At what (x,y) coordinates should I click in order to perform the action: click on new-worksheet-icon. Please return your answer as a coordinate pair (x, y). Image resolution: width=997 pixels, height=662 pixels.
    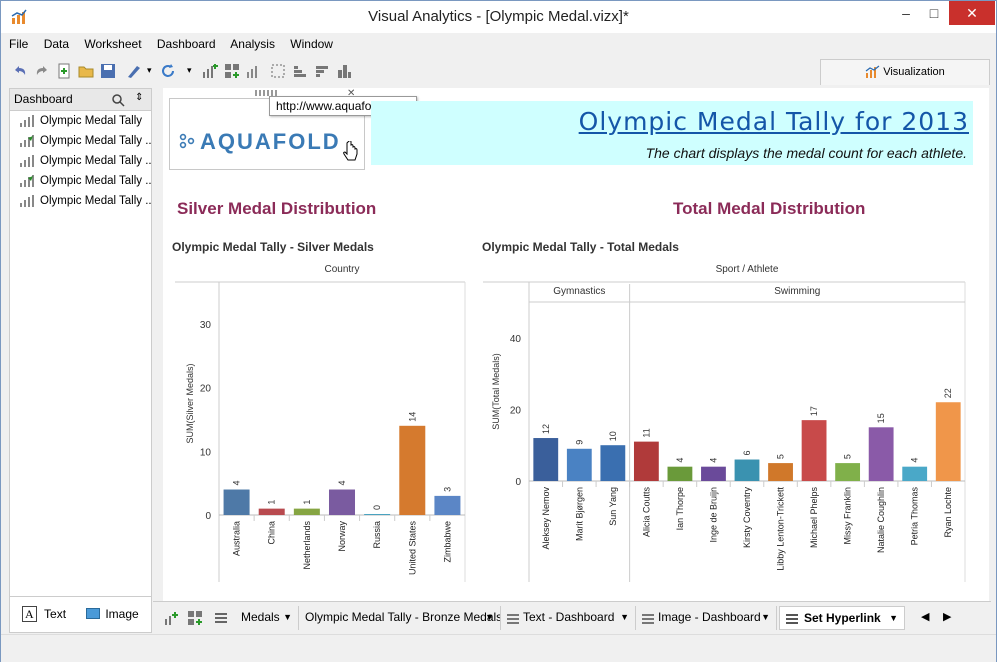
    Looking at the image, I should click on (171, 618).